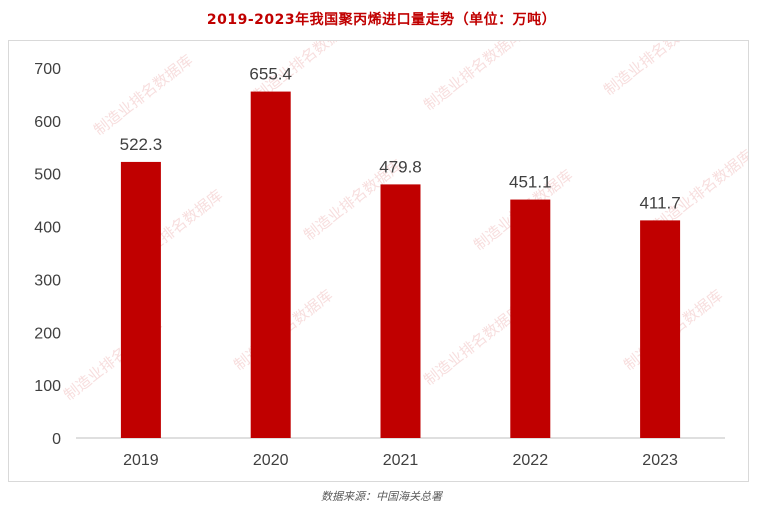  What do you see at coordinates (140, 300) in the screenshot?
I see `bar-2019` at bounding box center [140, 300].